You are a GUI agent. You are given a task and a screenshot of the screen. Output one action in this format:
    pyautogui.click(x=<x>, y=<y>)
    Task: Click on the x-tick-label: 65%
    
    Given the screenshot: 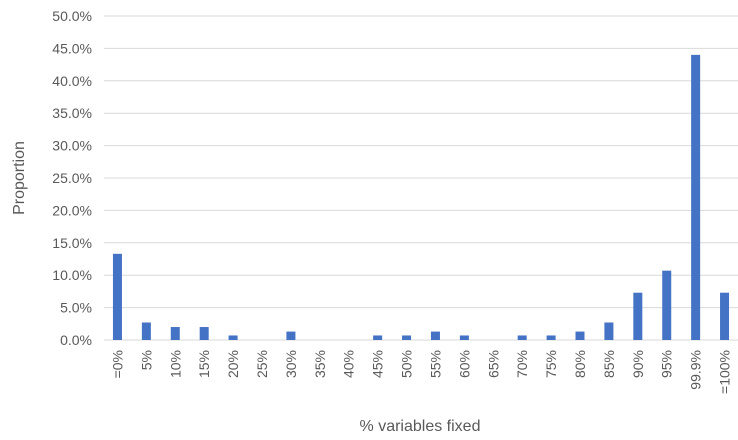 What is the action you would take?
    pyautogui.click(x=493, y=364)
    